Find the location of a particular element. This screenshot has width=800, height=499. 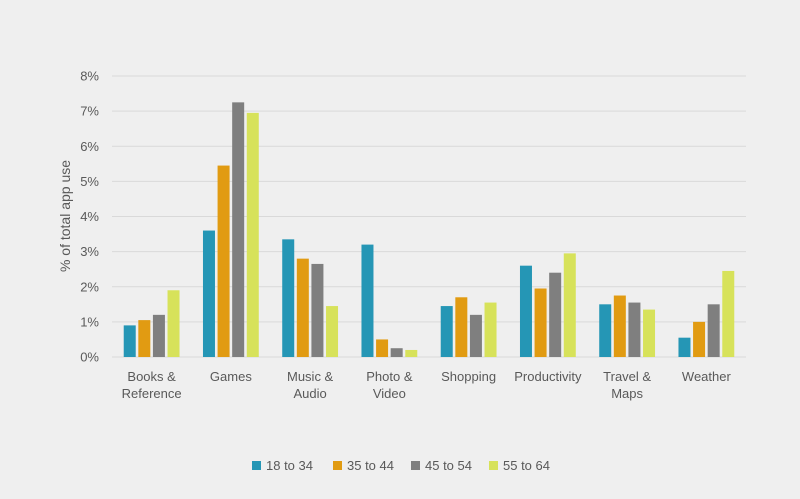

category-label: Music & is located at coordinates (310, 376).